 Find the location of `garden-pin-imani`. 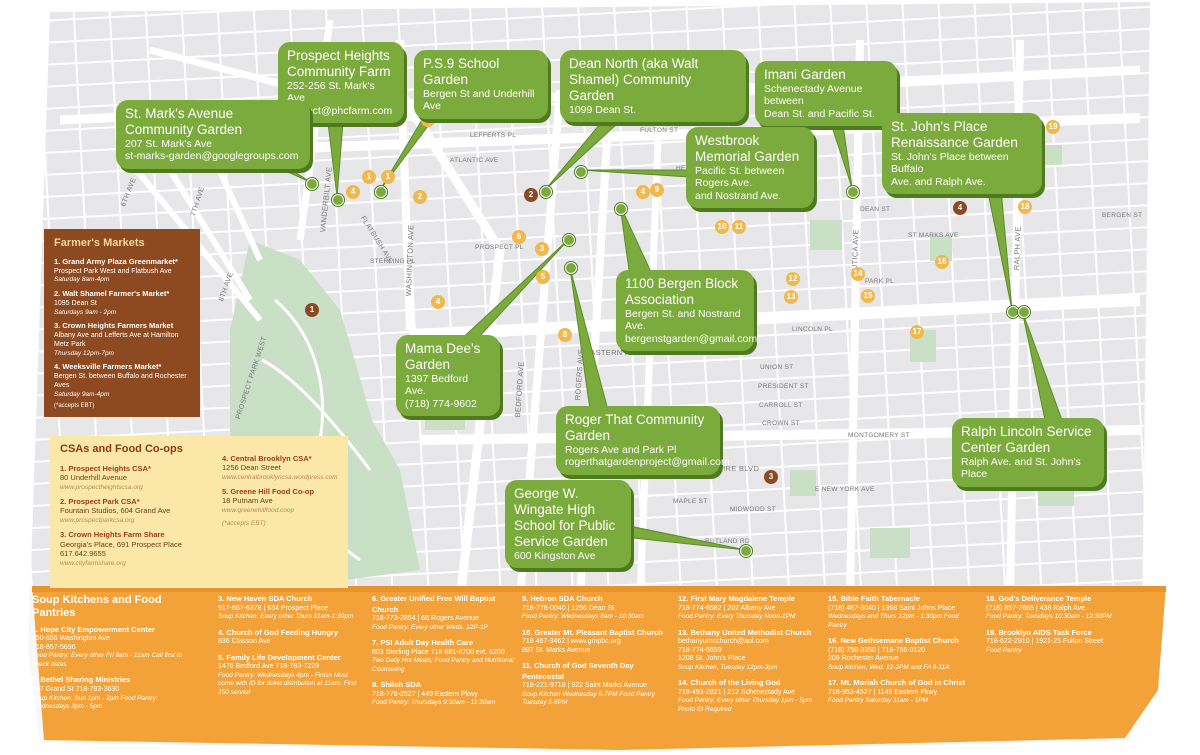

garden-pin-imani is located at coordinates (853, 192).